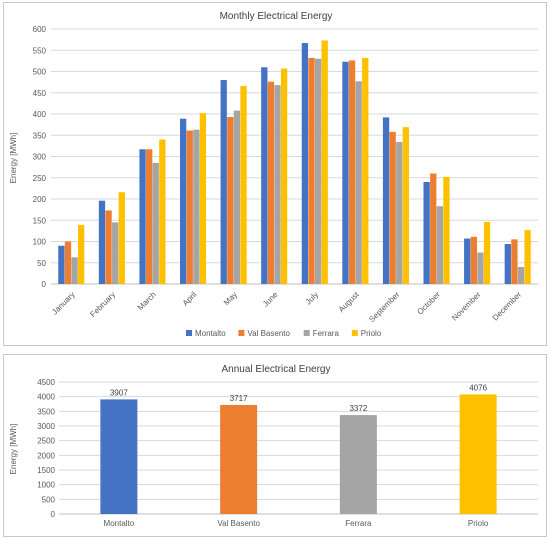 This screenshot has height=539, width=550. I want to click on y-tick-label: 1000, so click(46, 485).